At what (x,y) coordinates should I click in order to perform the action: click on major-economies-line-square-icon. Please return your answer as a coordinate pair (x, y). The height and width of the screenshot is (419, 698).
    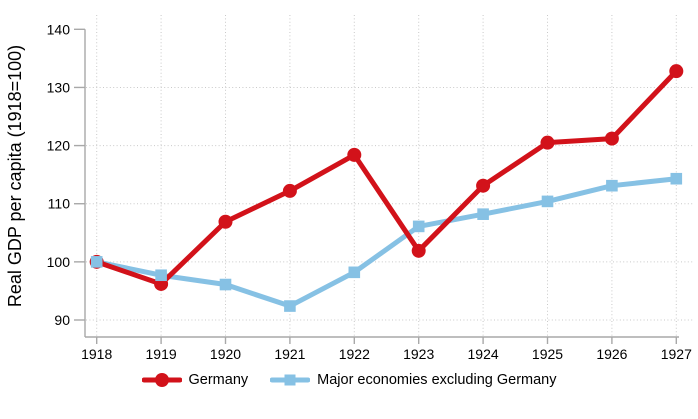
    Looking at the image, I should click on (290, 380).